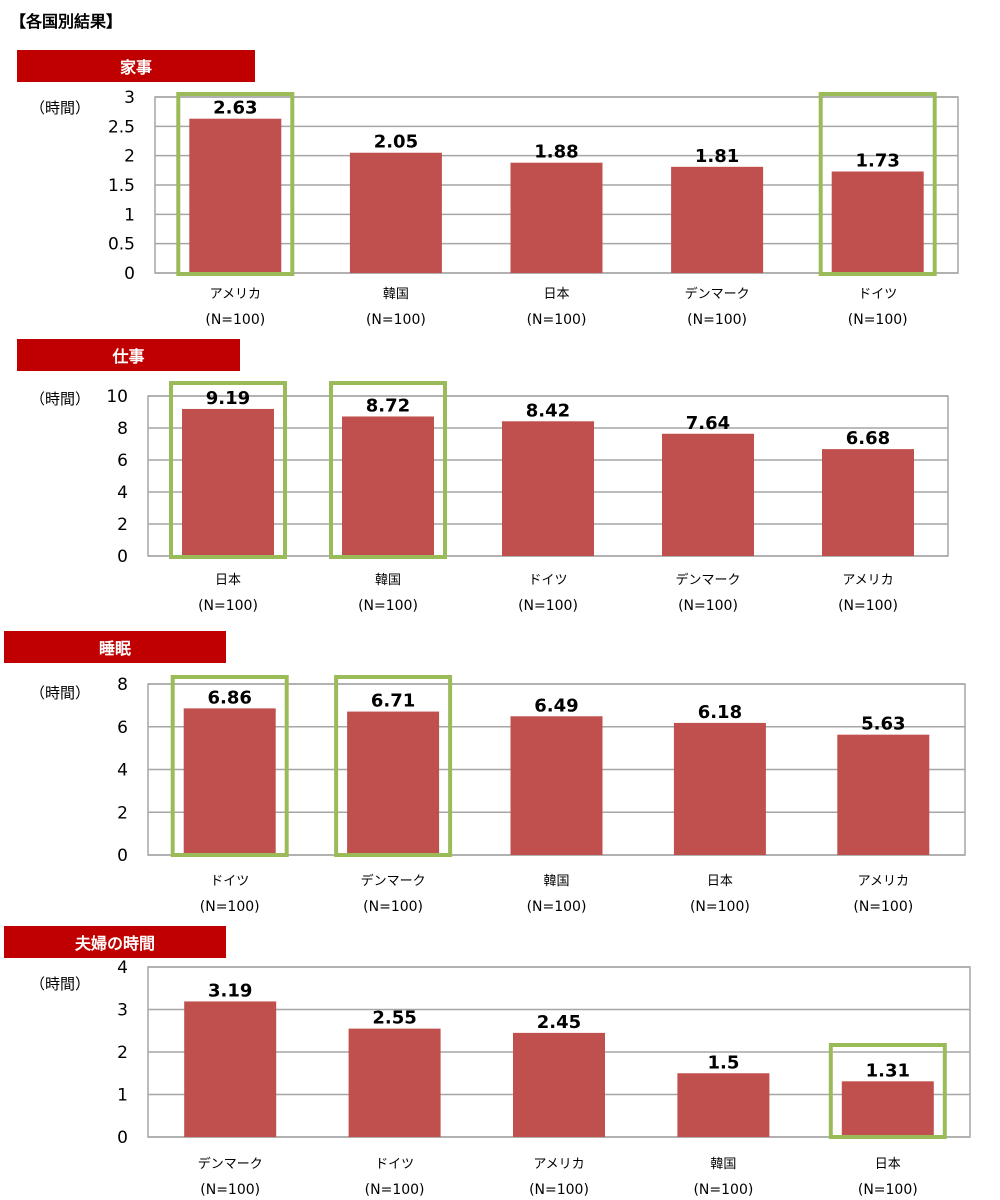  Describe the element at coordinates (66, 21) in the screenshot. I see `page-title: 【各国別結果】` at that location.